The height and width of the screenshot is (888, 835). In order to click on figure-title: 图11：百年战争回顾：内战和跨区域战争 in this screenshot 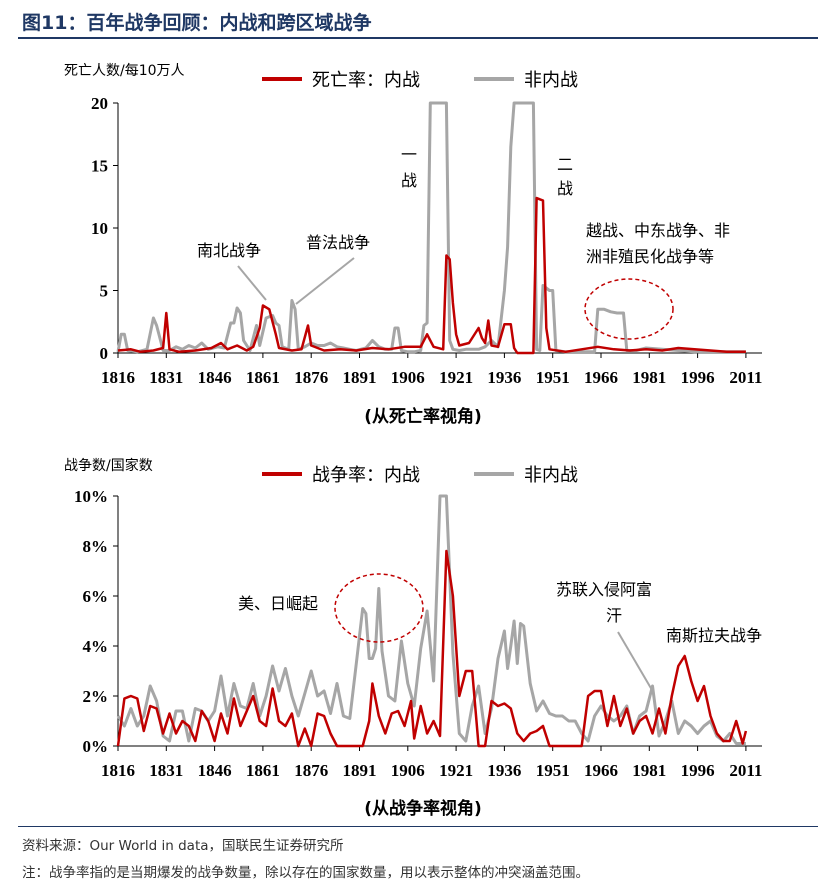, I will do `click(197, 23)`.